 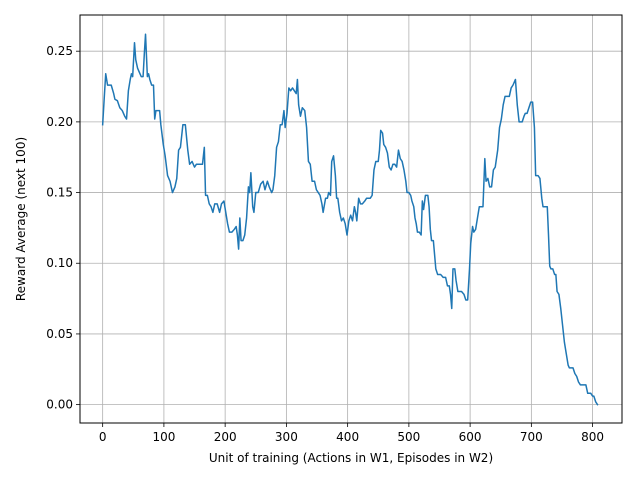 What do you see at coordinates (225, 437) in the screenshot?
I see `x-tick-label: 200` at bounding box center [225, 437].